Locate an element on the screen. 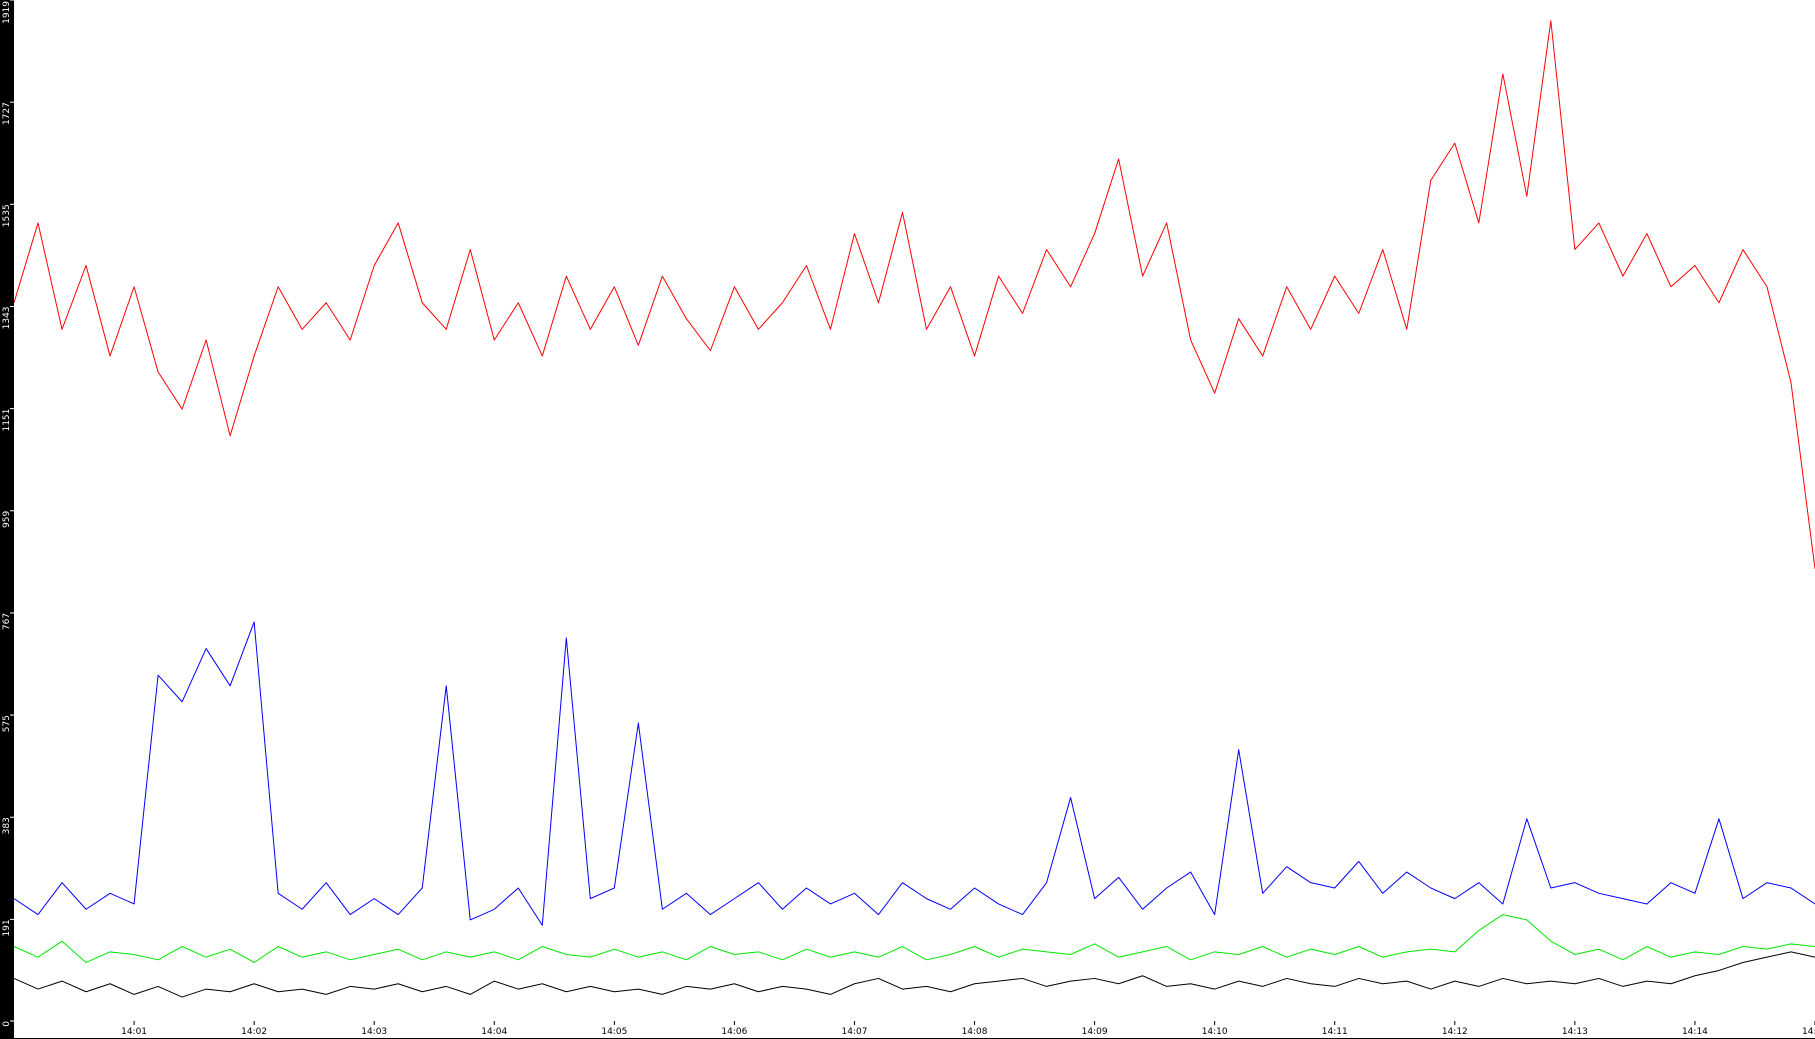  x-tick-label: 14:15 is located at coordinates (1808, 1032).